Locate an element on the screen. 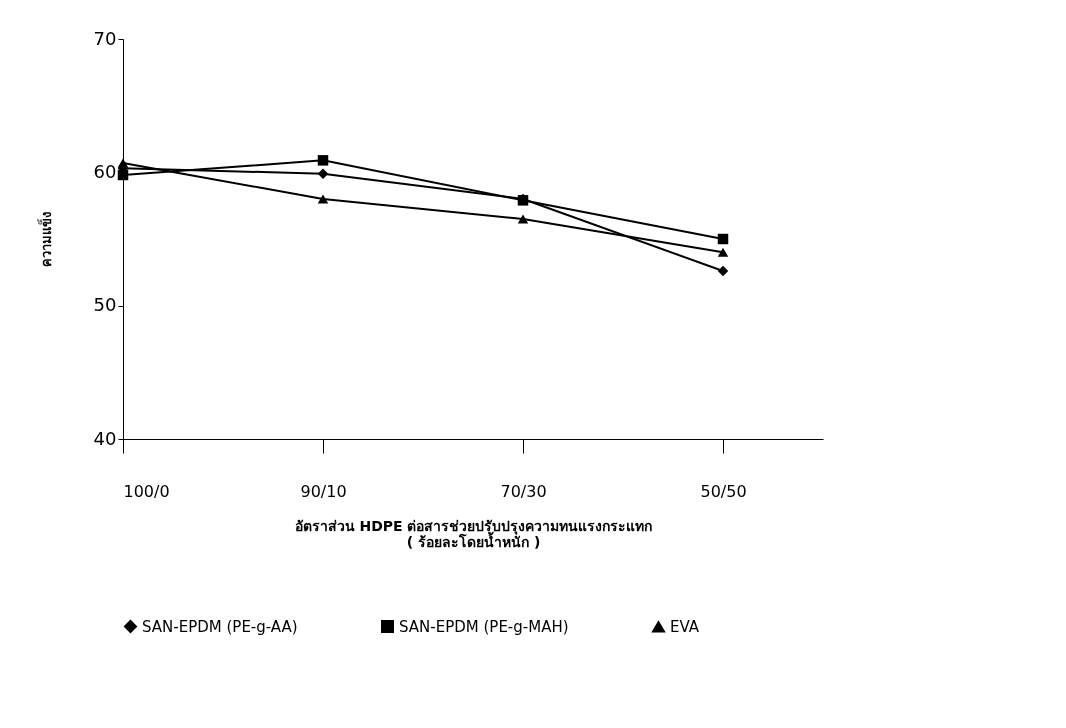  x-tick-label: 50/50 is located at coordinates (723, 491).